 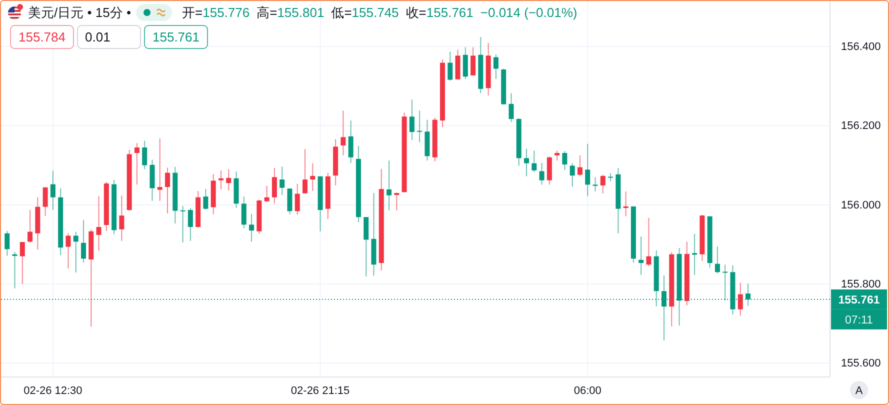 I want to click on y-tick-label: 156.200, so click(x=861, y=126).